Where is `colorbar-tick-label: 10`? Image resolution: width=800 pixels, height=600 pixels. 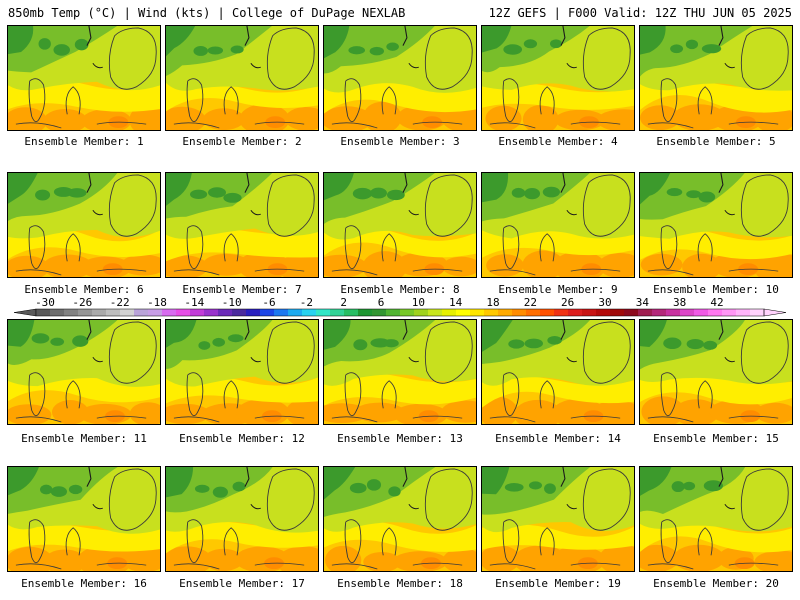
colorbar-tick-label: 10 is located at coordinates (418, 303).